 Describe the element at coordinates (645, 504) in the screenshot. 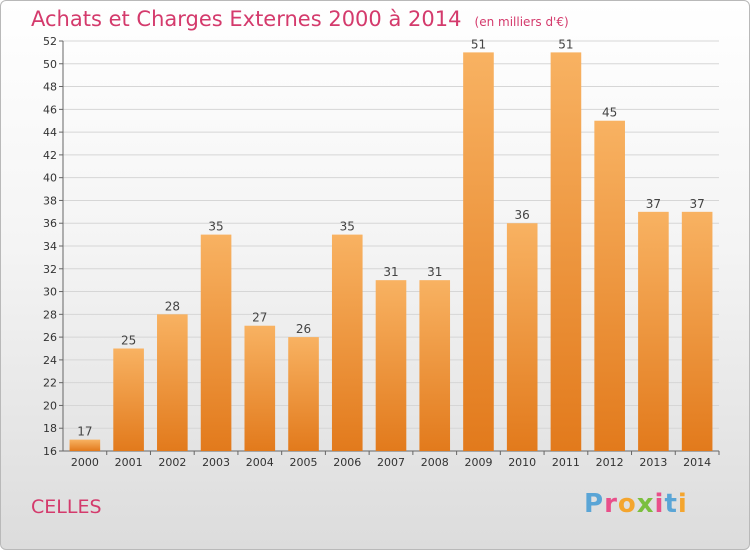

I see `logo-letter: x` at that location.